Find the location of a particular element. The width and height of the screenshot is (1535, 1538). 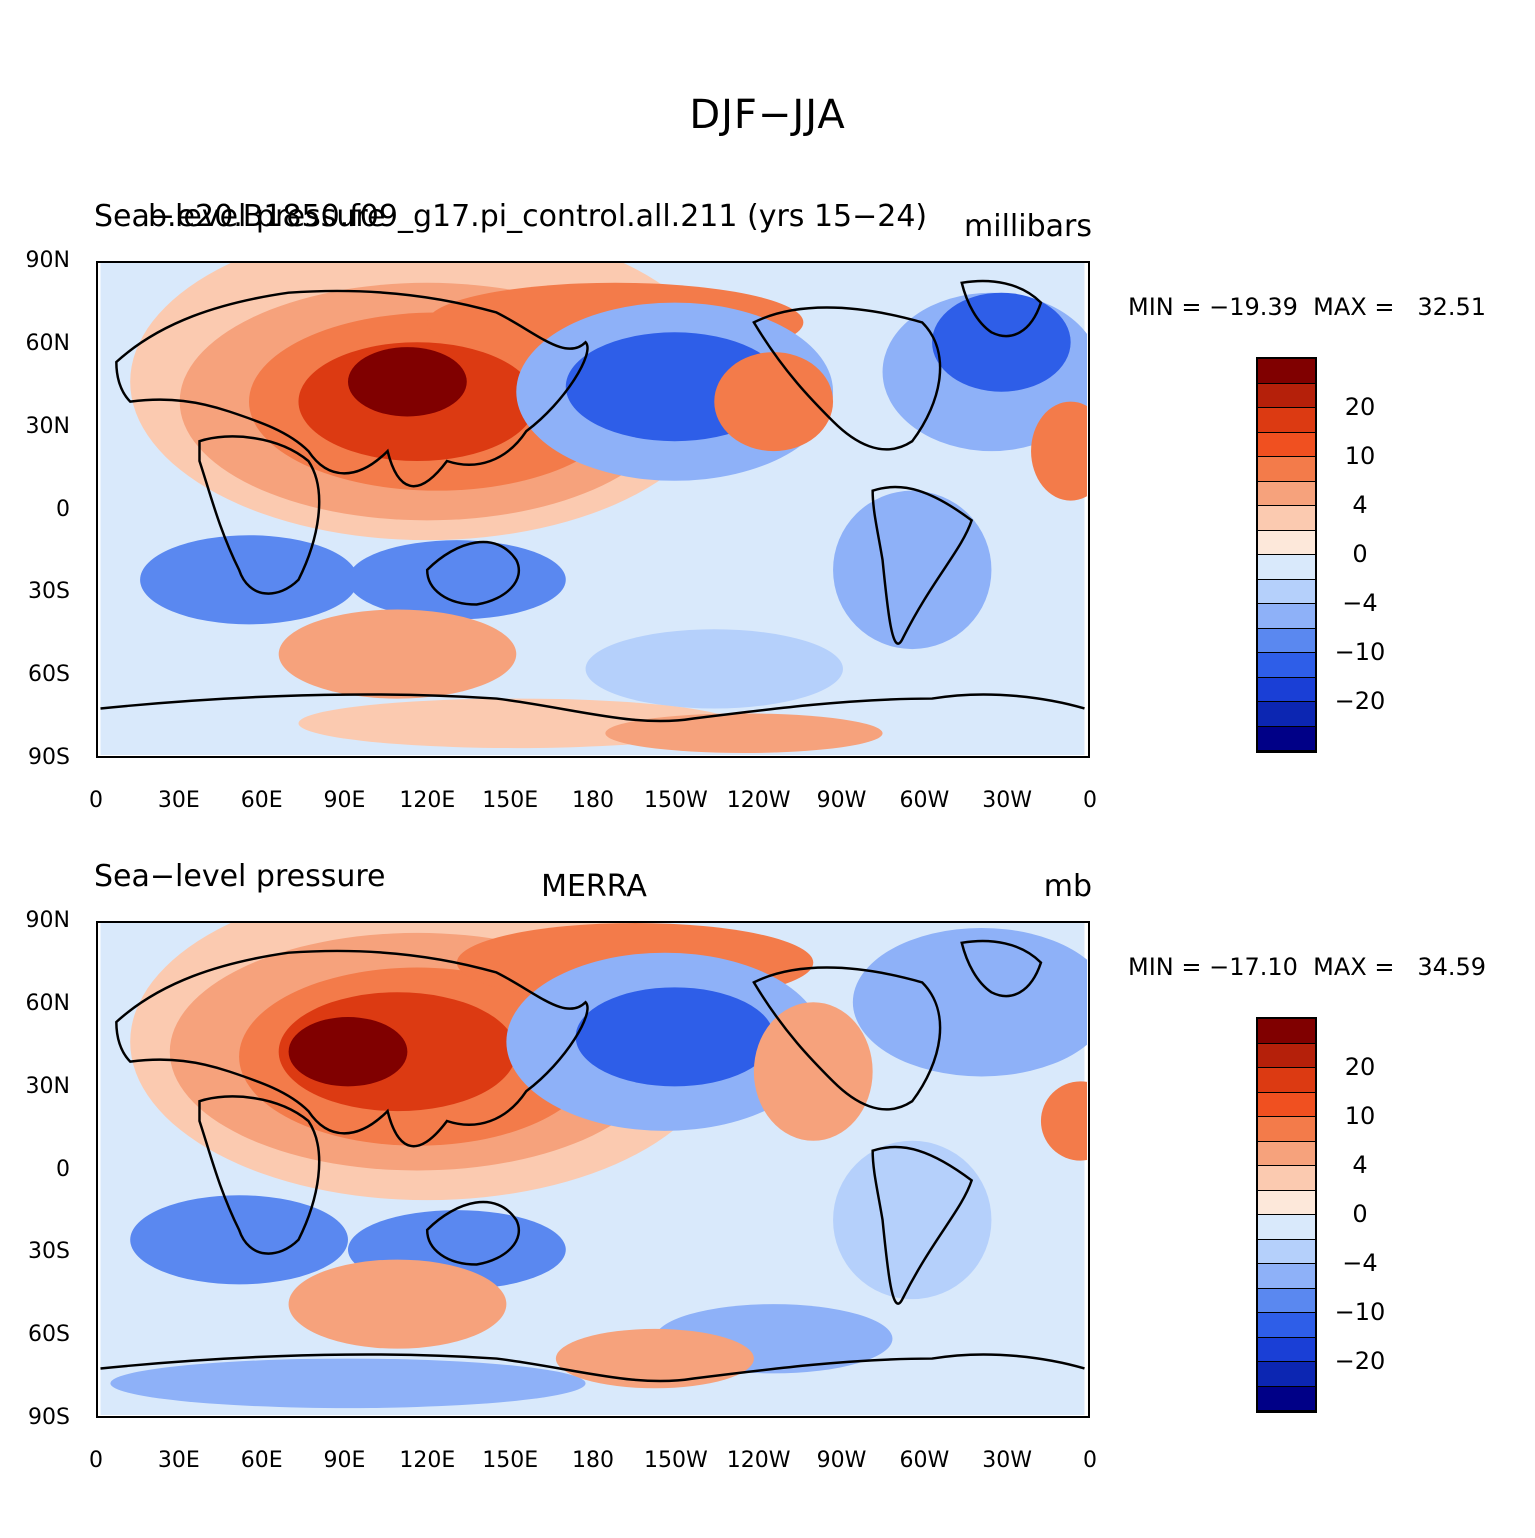

lon-tick-label: 120E is located at coordinates (427, 1460).